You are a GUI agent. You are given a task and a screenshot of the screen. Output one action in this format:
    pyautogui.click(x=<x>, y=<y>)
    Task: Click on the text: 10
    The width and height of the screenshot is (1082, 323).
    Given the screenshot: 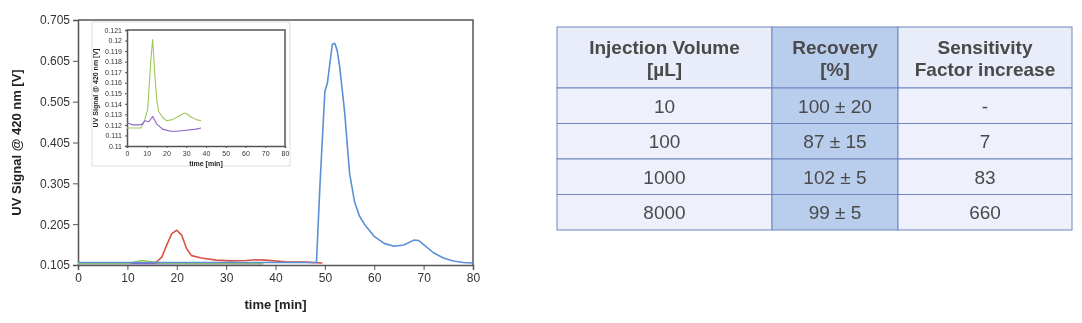 What is the action you would take?
    pyautogui.click(x=664, y=106)
    